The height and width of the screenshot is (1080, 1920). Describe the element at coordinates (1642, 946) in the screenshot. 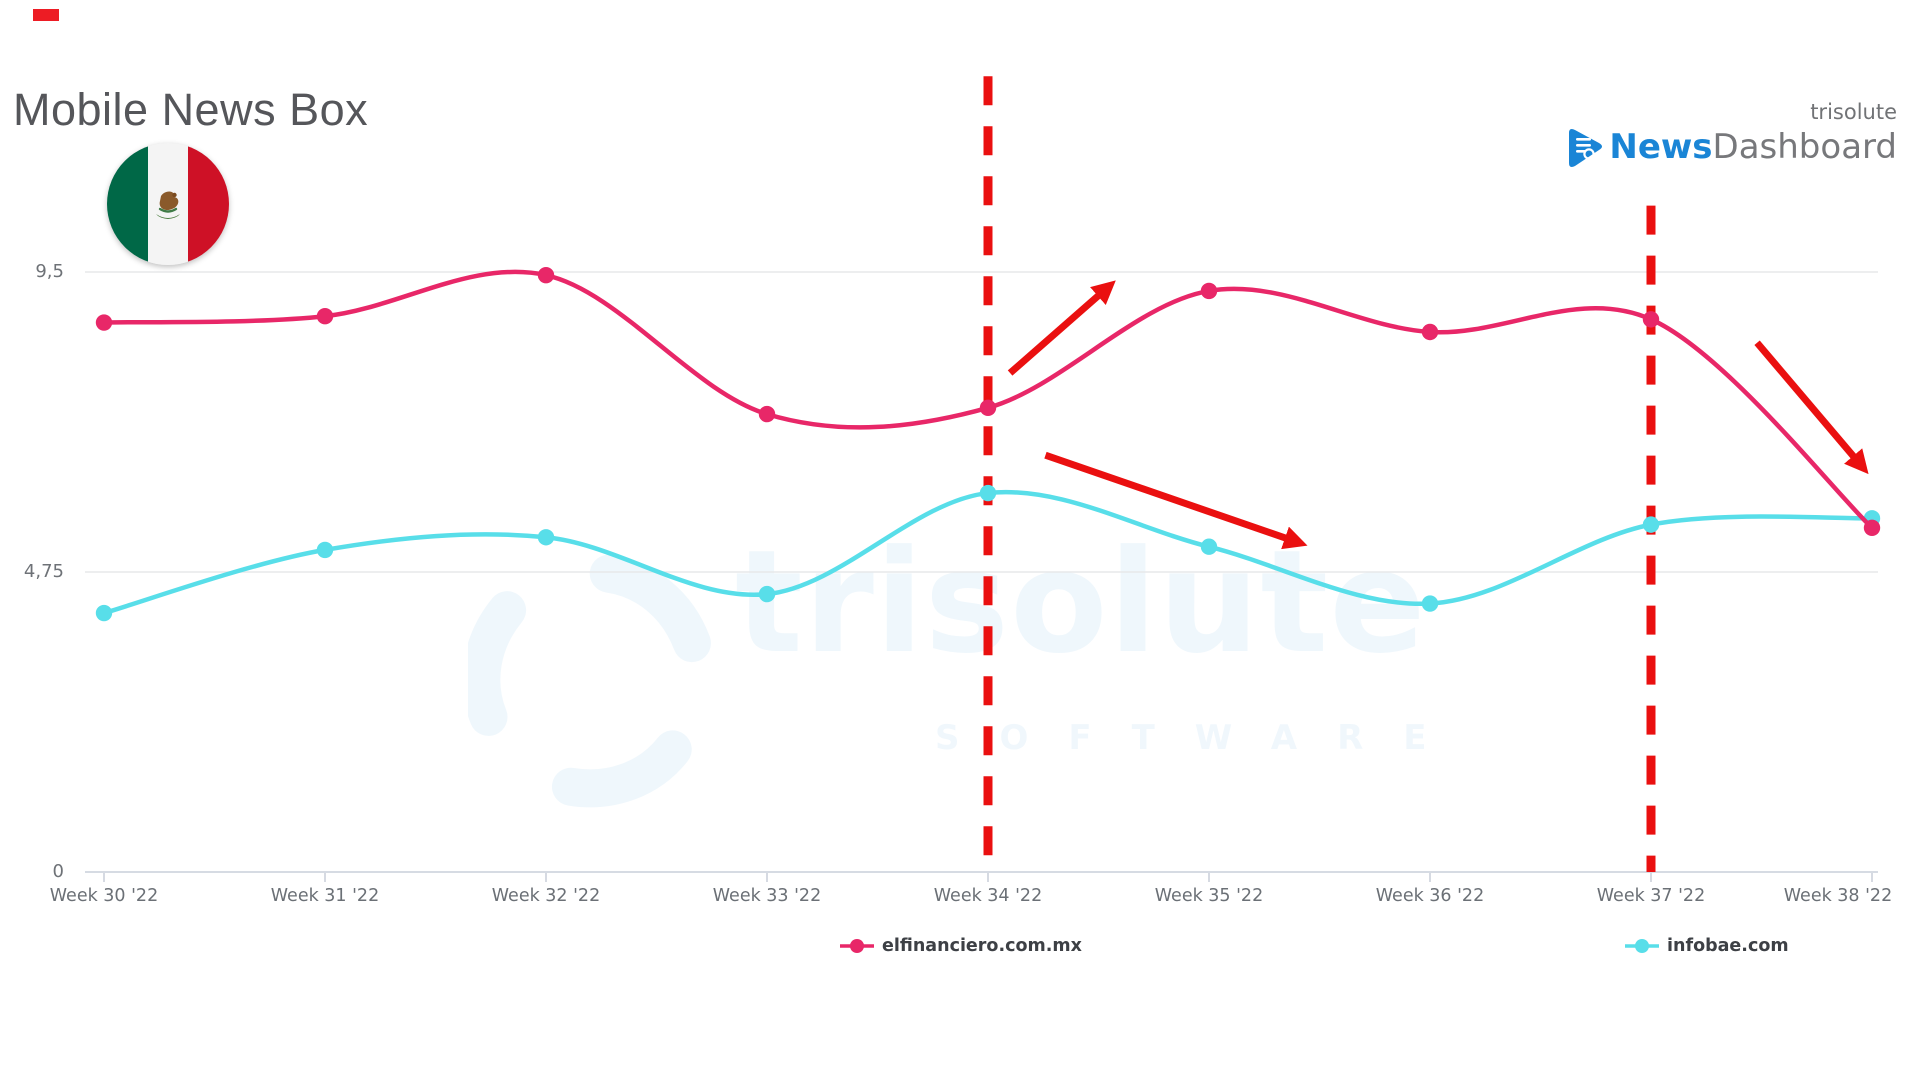

I see `legend-marker-cyan-icon` at that location.